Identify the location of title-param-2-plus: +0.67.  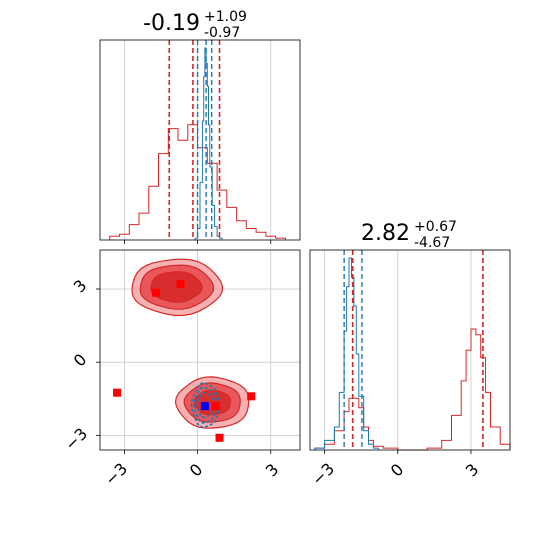
(435, 227).